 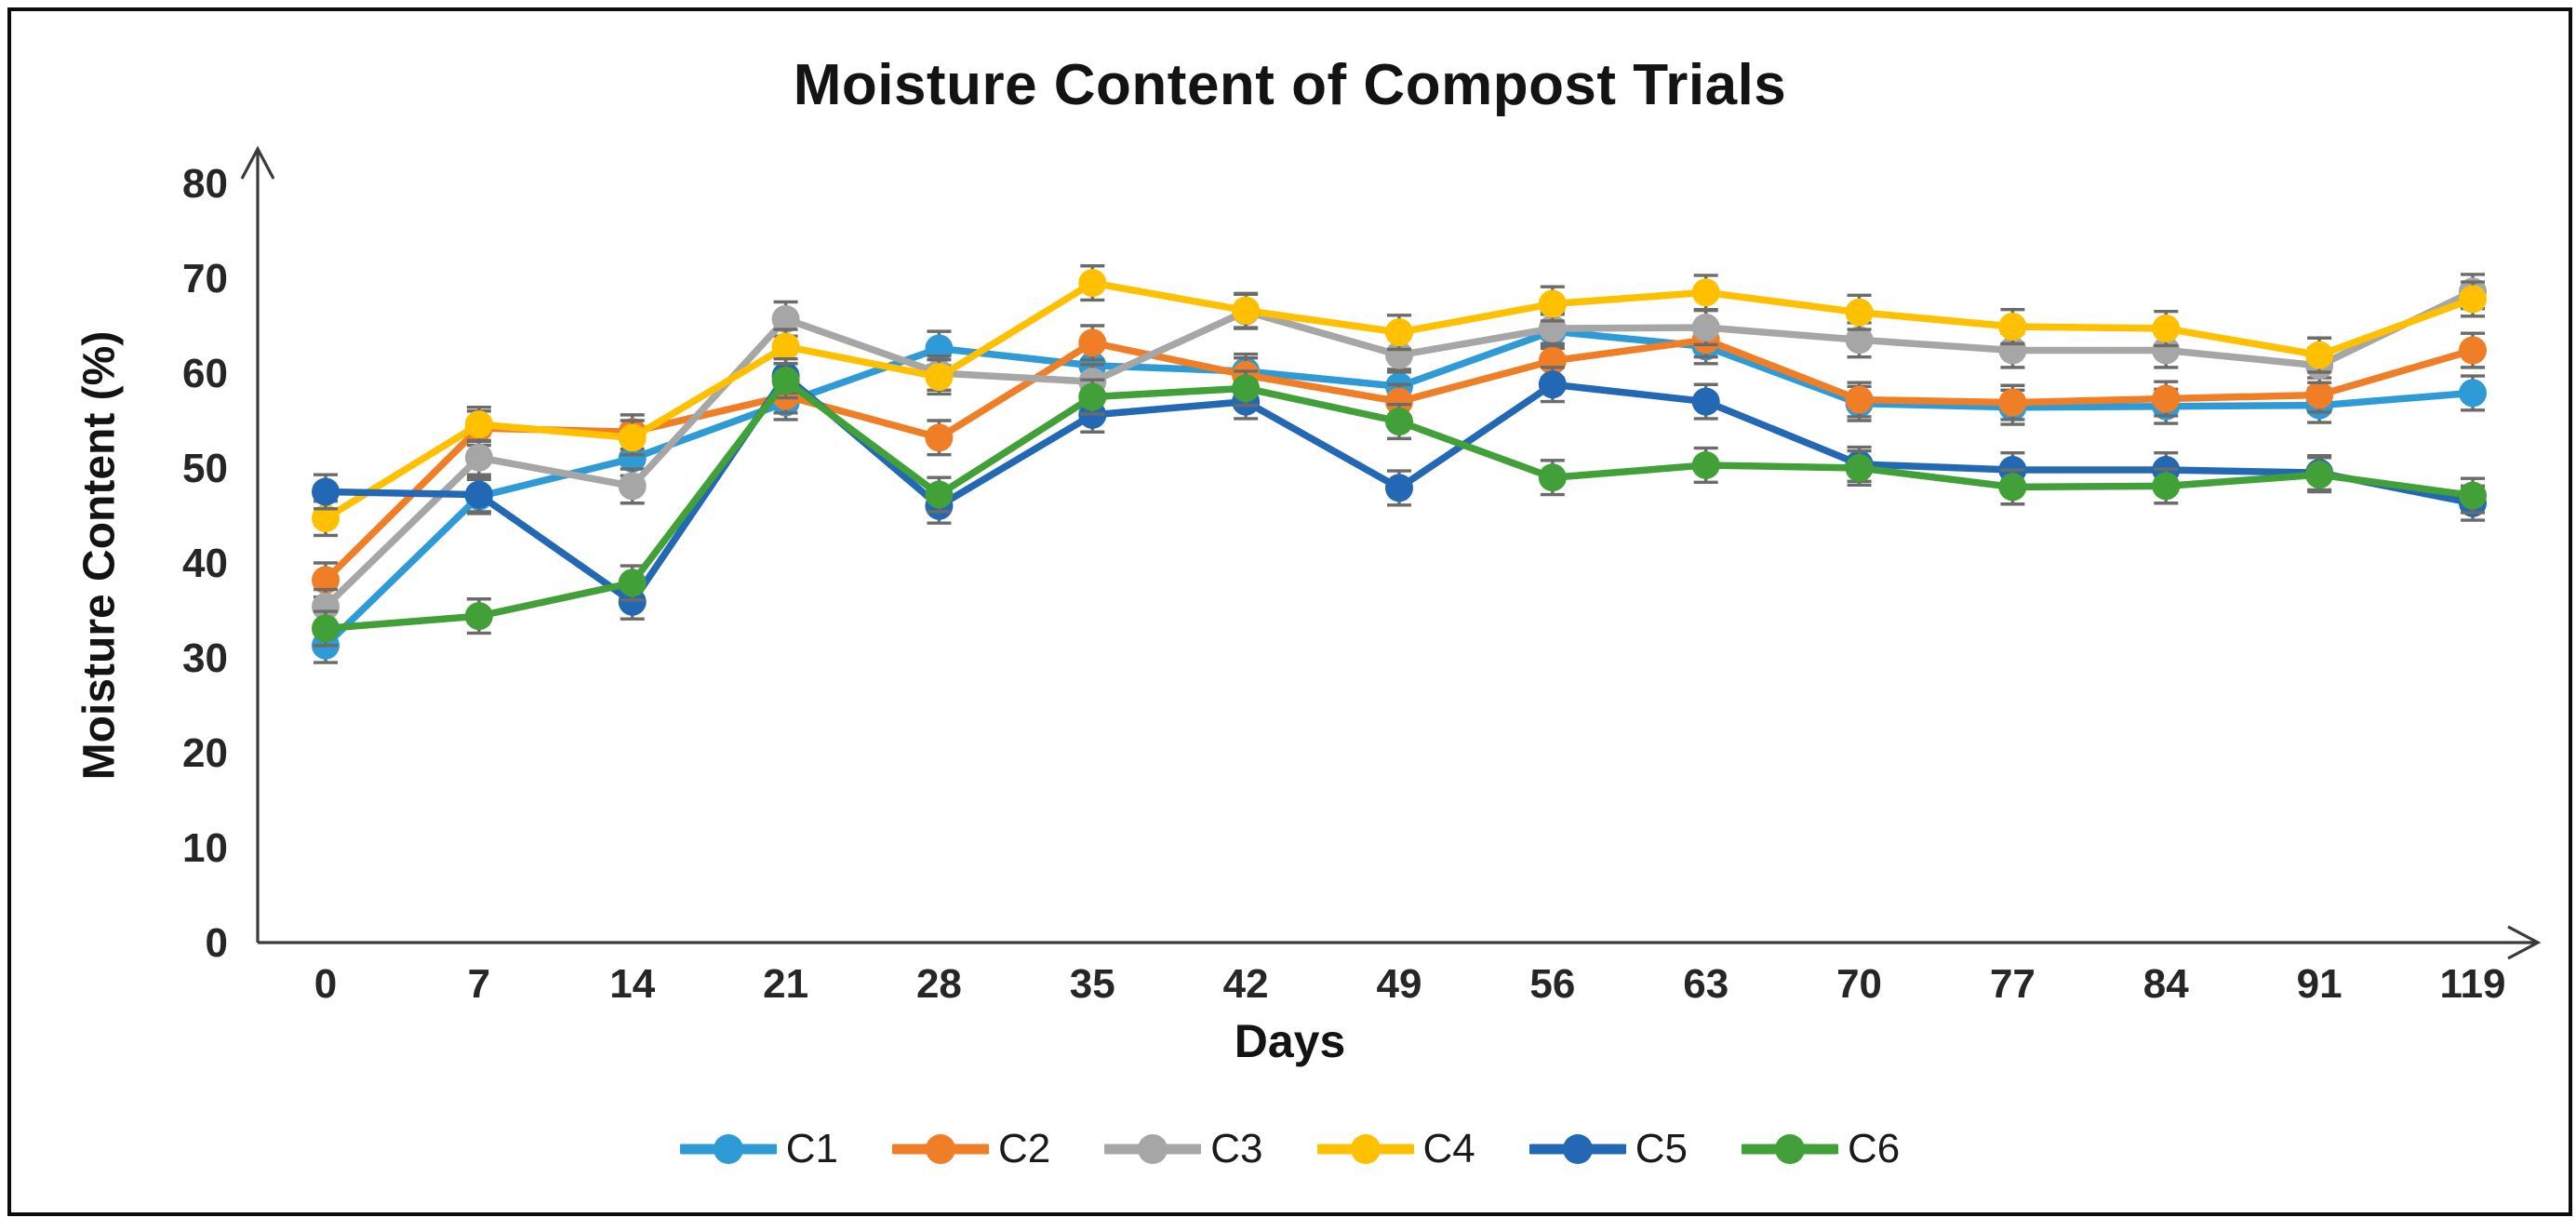 What do you see at coordinates (1024, 1148) in the screenshot?
I see `legend-label-c2: C2` at bounding box center [1024, 1148].